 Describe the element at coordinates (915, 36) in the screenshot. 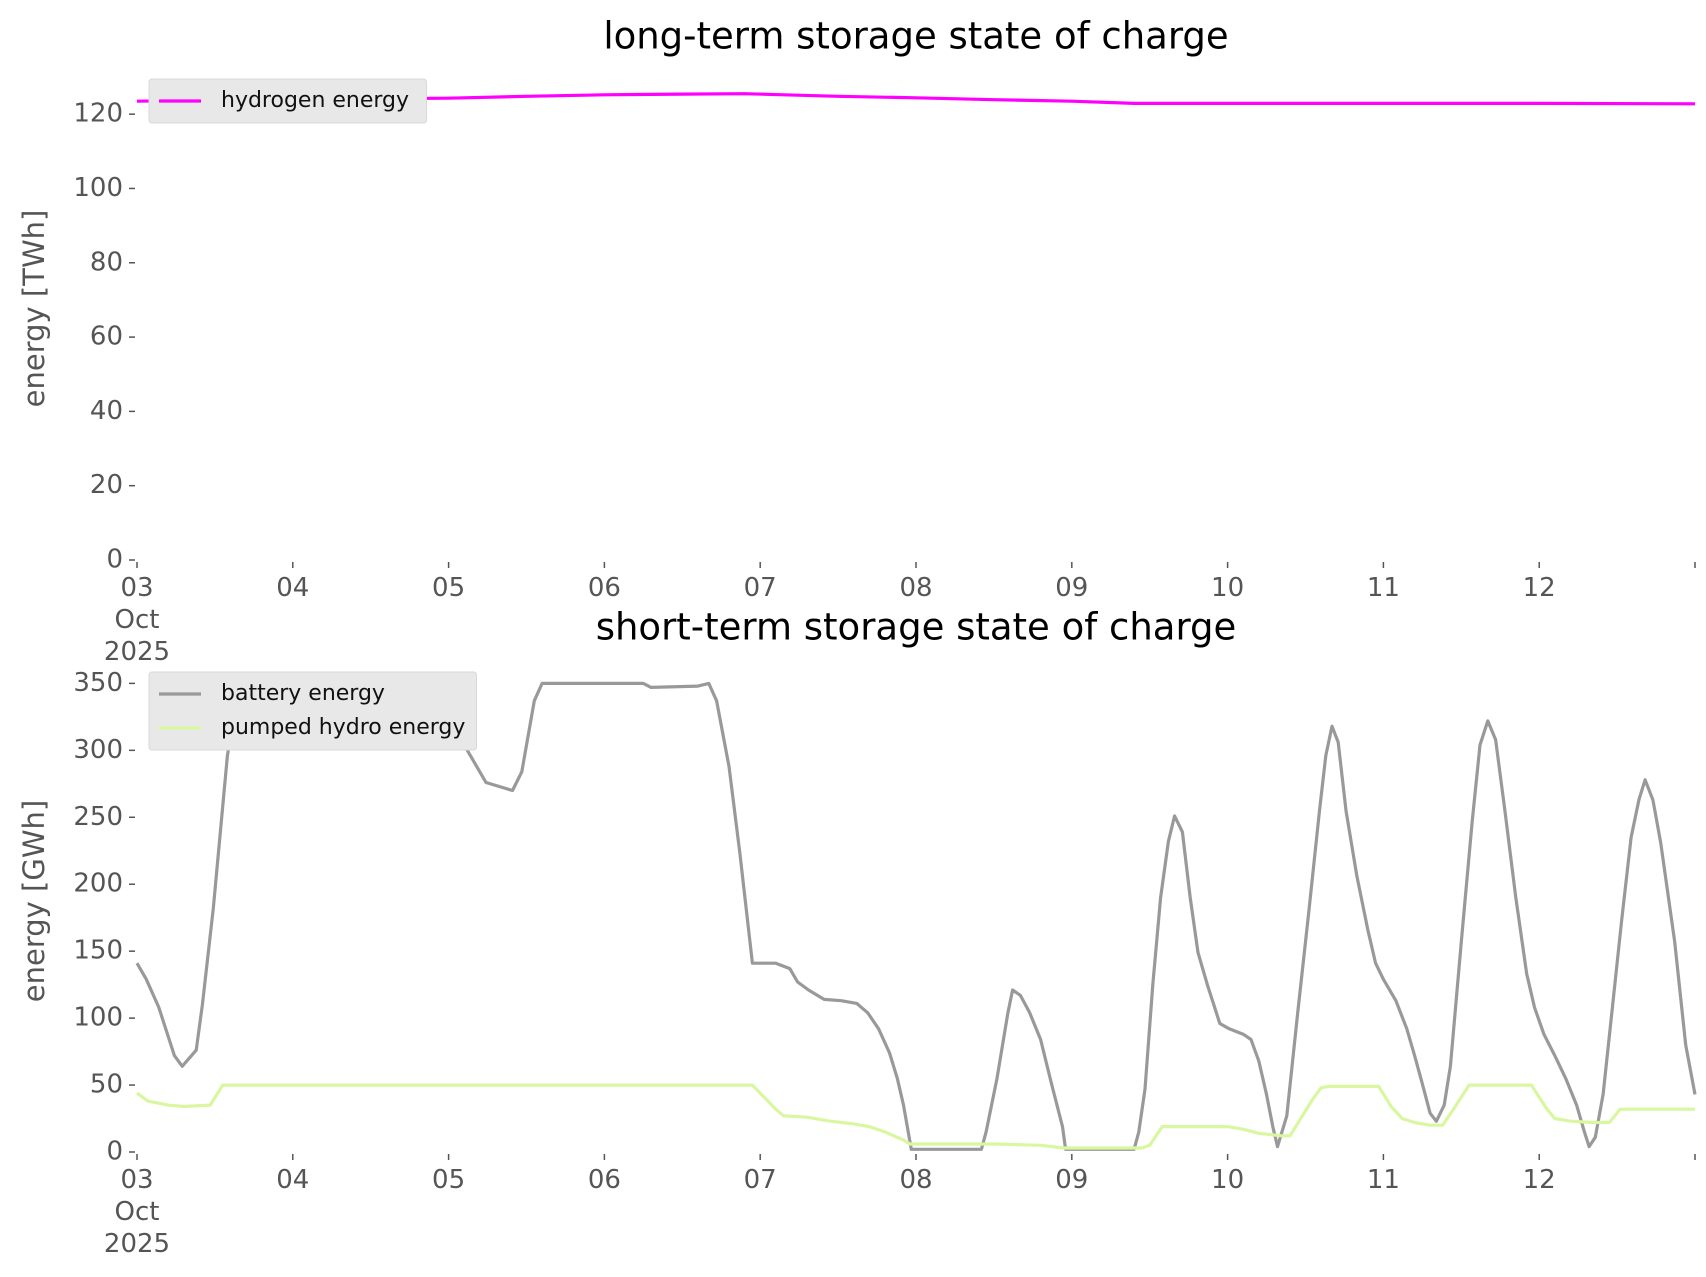

I see `chart-title: long-term storage state of charge` at that location.